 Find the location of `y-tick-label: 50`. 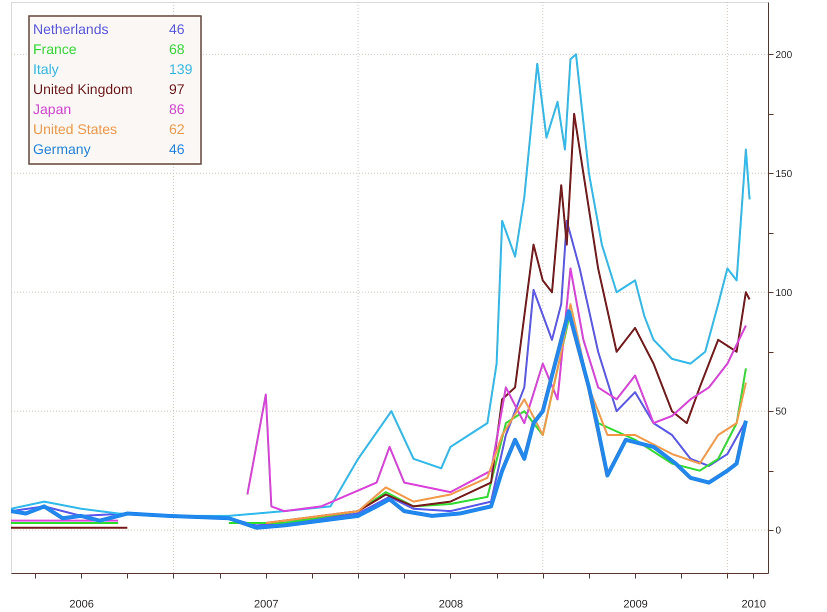

y-tick-label: 50 is located at coordinates (782, 412).